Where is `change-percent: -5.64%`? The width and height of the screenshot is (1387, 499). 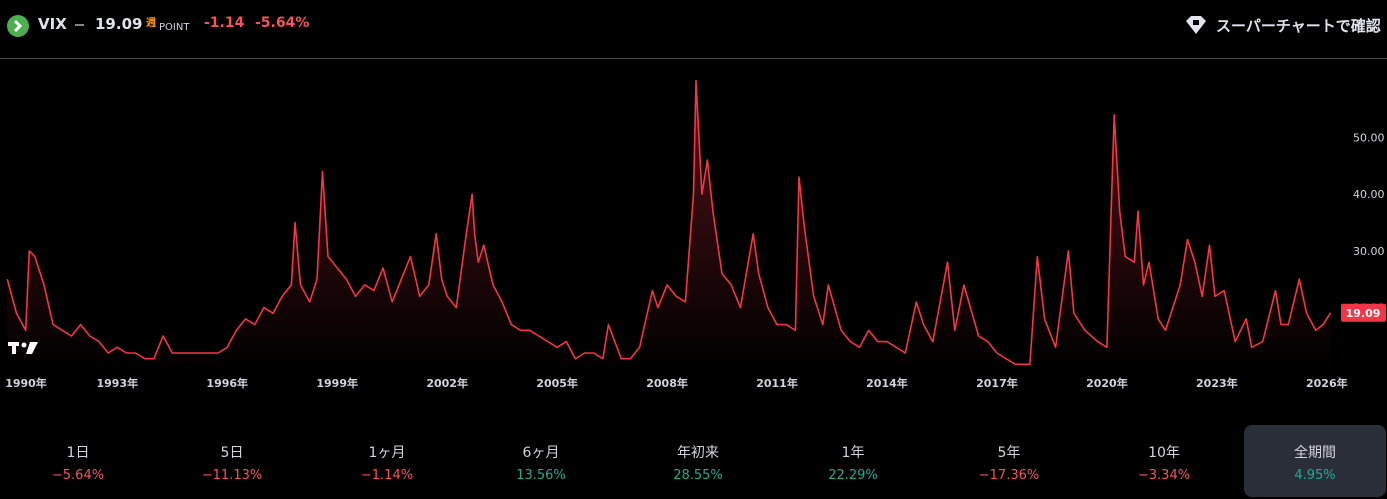
change-percent: -5.64% is located at coordinates (282, 23).